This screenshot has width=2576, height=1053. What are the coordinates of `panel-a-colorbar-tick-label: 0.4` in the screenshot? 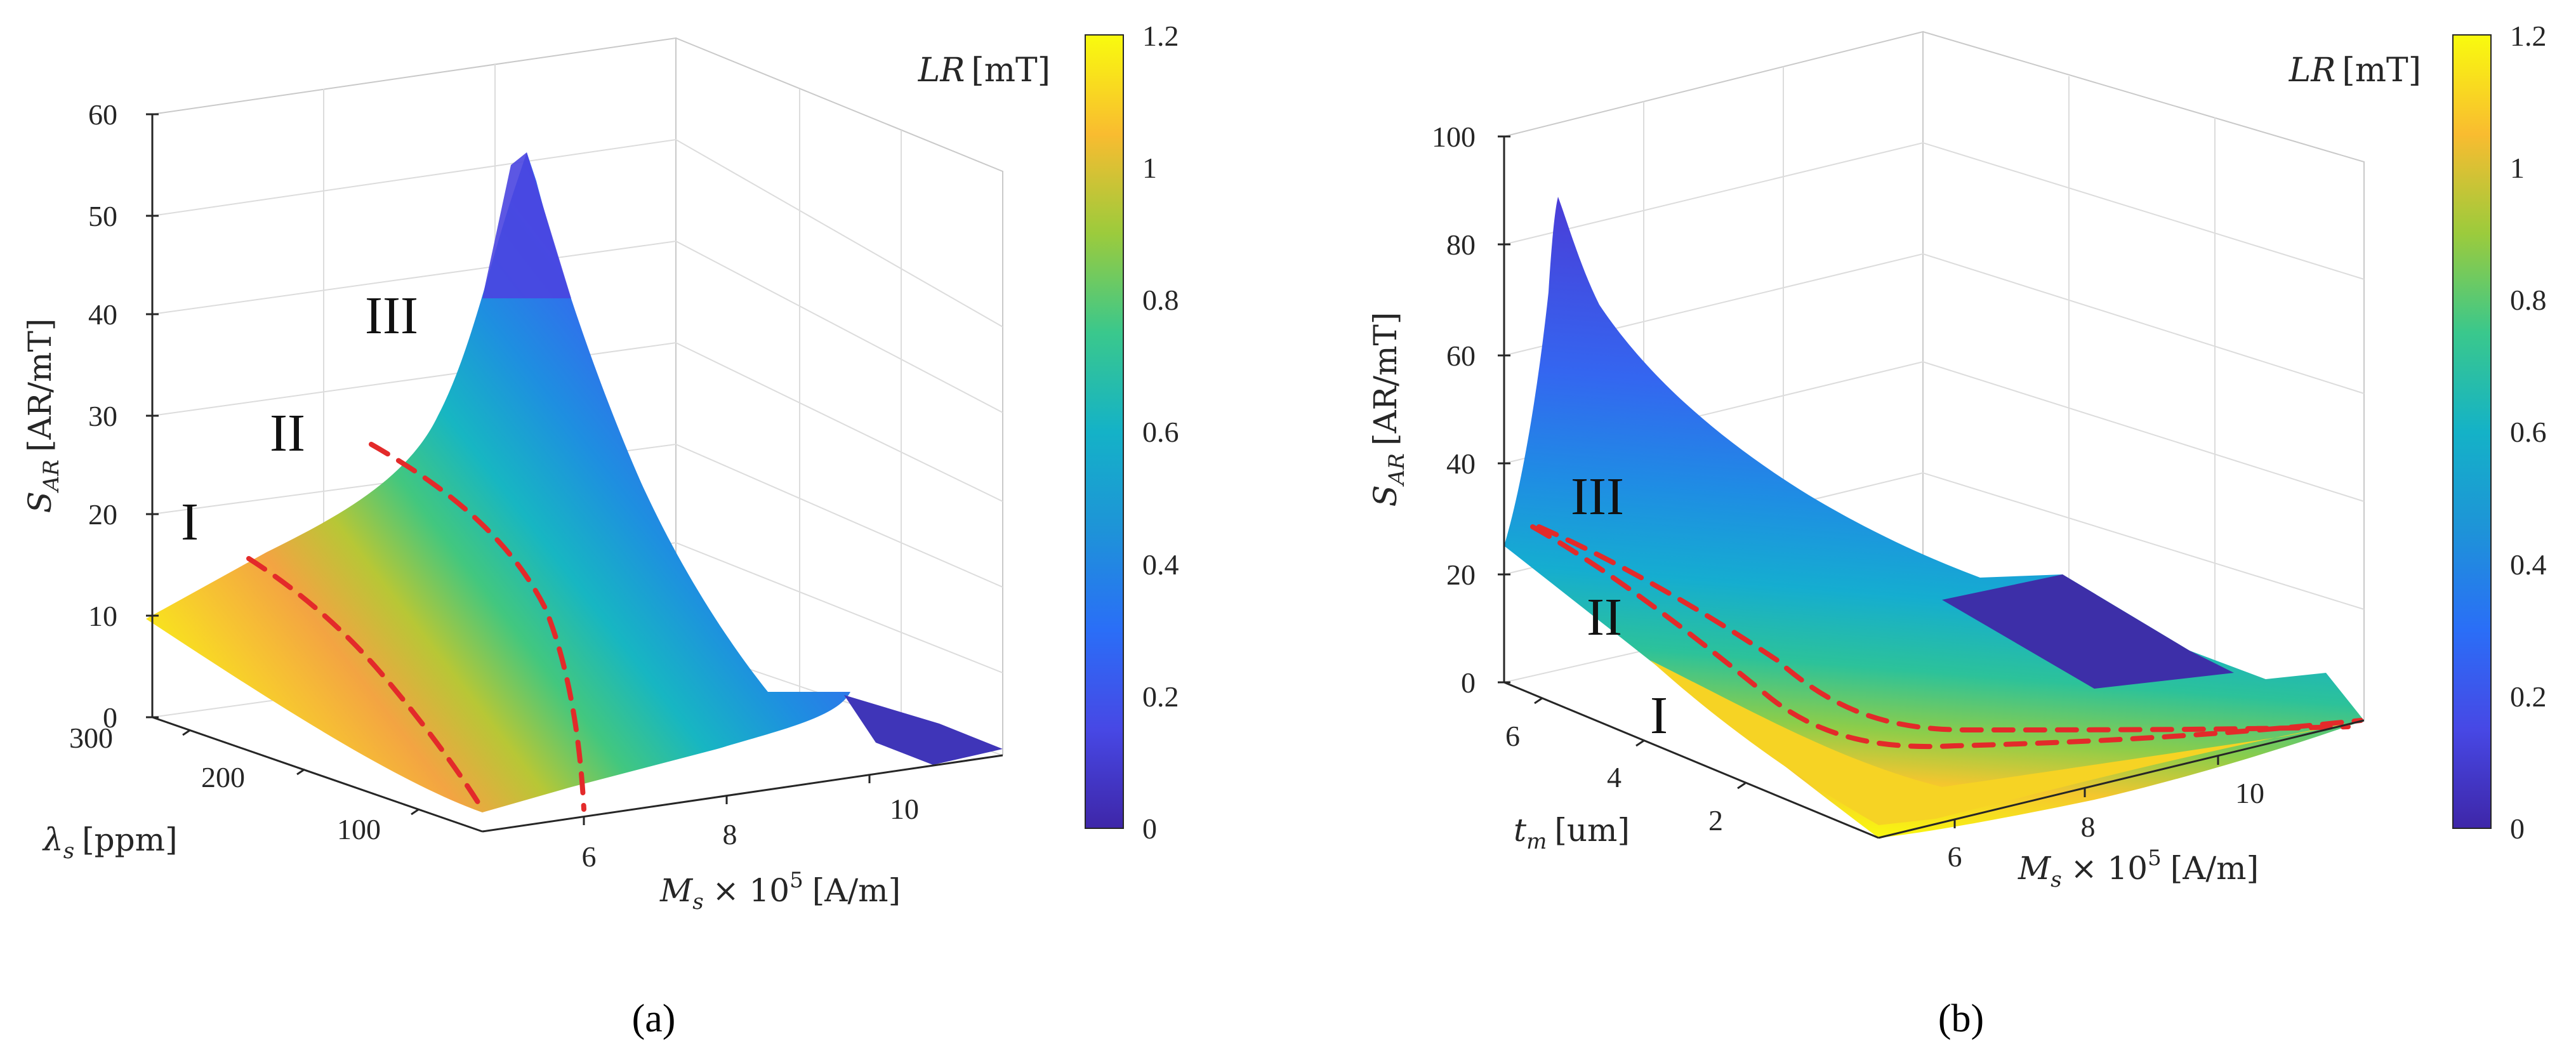 It's located at (1160, 564).